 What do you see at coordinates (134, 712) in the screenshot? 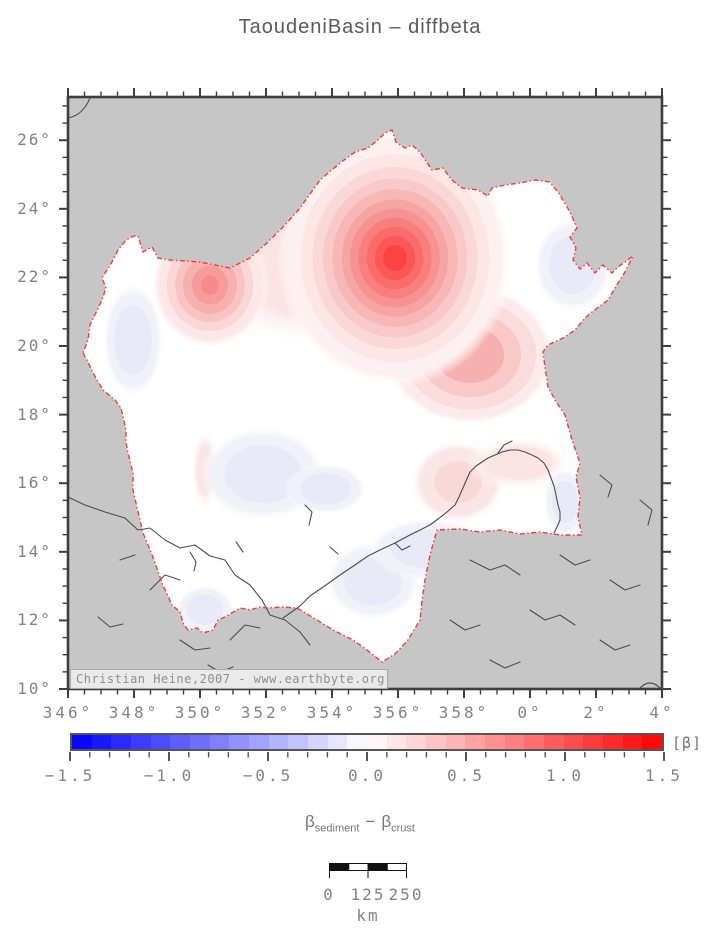
I see `x-tick-label: 348°` at bounding box center [134, 712].